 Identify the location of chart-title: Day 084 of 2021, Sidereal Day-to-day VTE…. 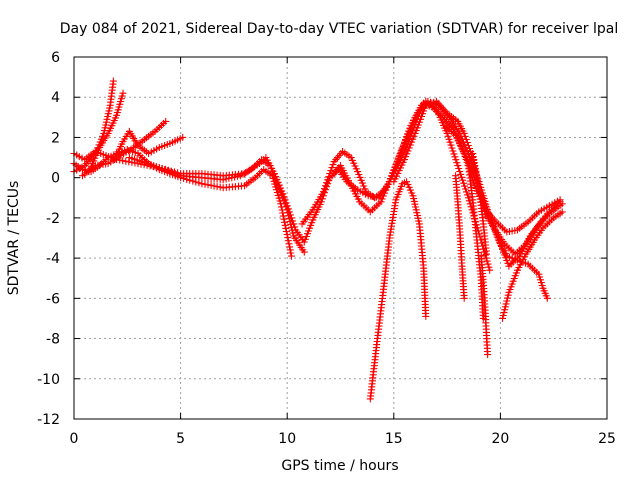
(339, 29).